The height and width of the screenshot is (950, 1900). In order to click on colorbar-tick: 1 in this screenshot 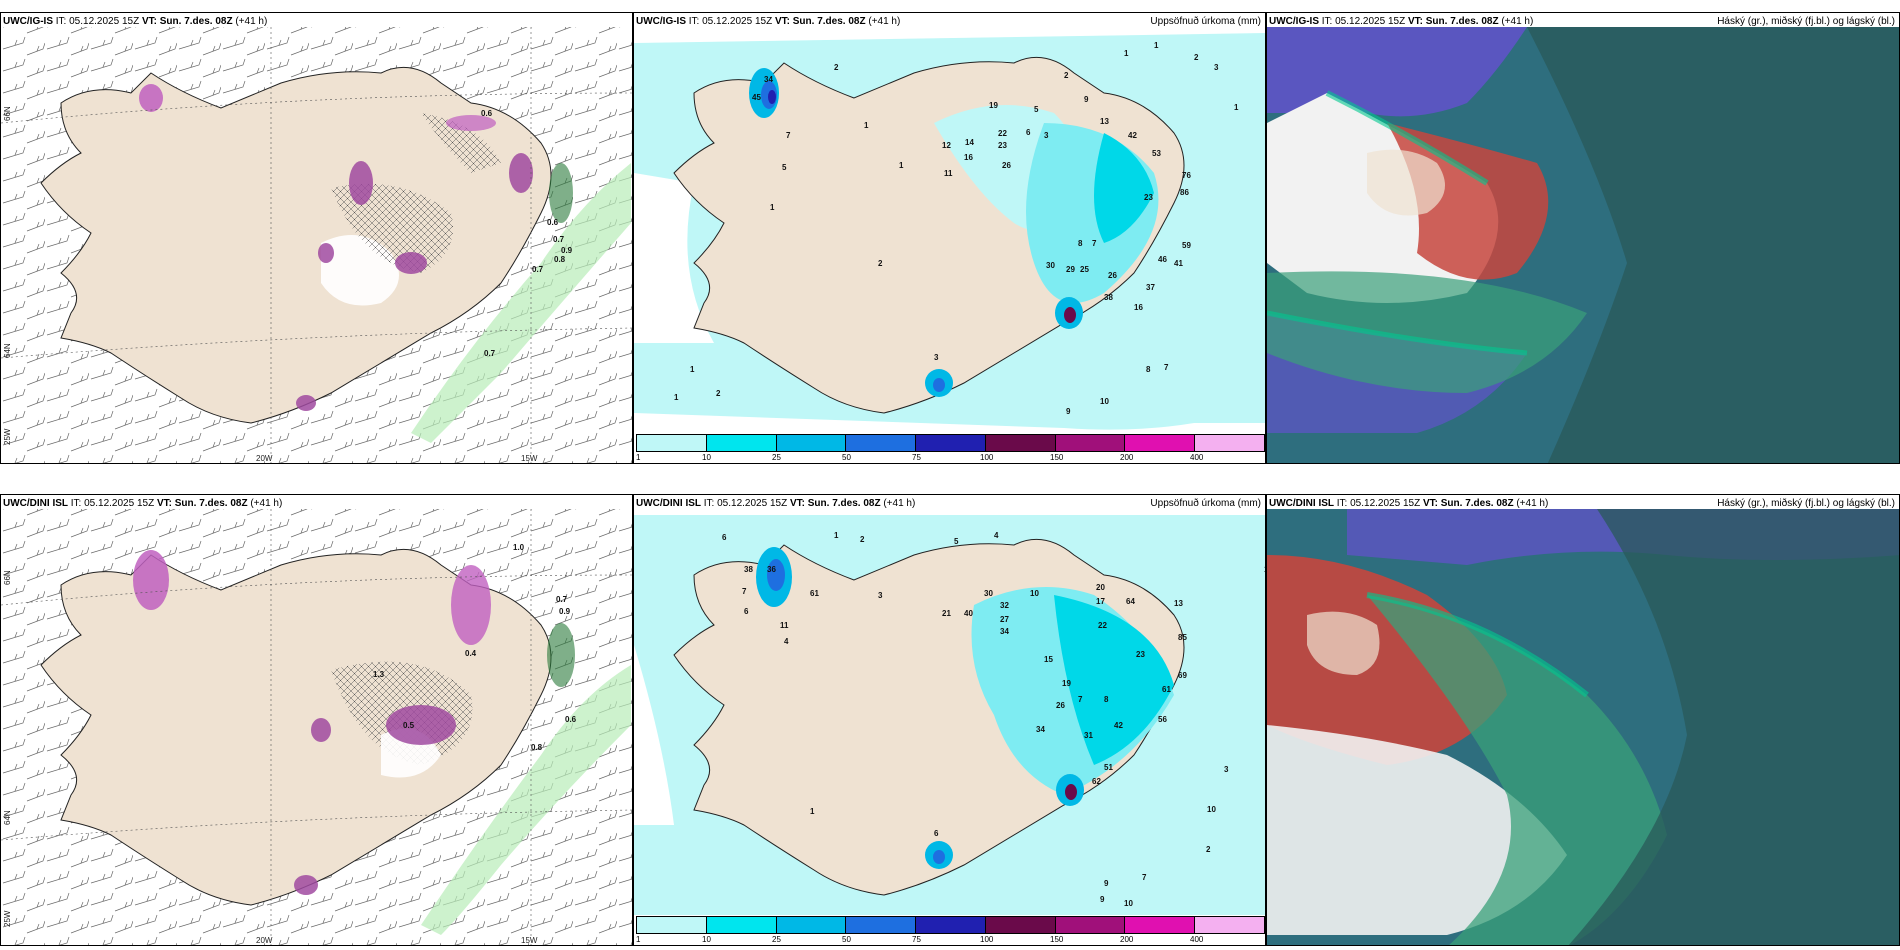, I will do `click(638, 939)`.